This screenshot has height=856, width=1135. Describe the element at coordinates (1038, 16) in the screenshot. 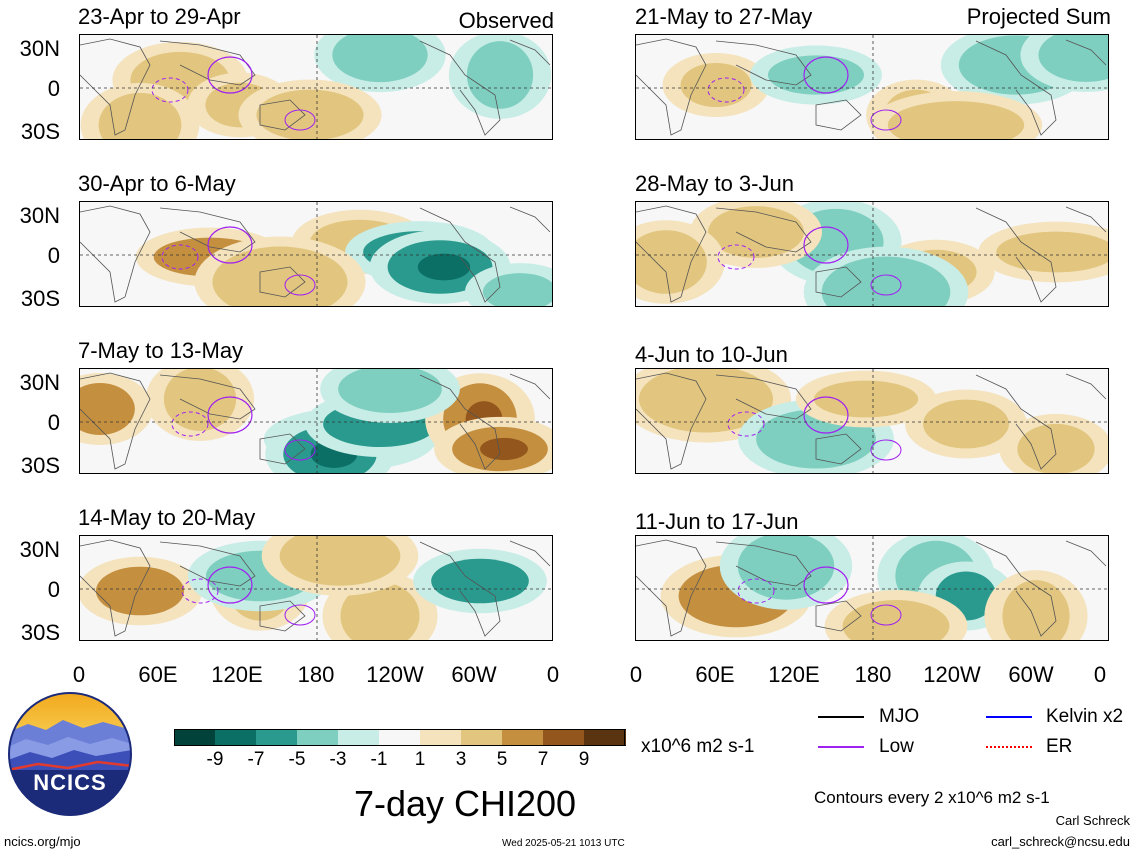

I see `projected-label: Projected Sum` at that location.